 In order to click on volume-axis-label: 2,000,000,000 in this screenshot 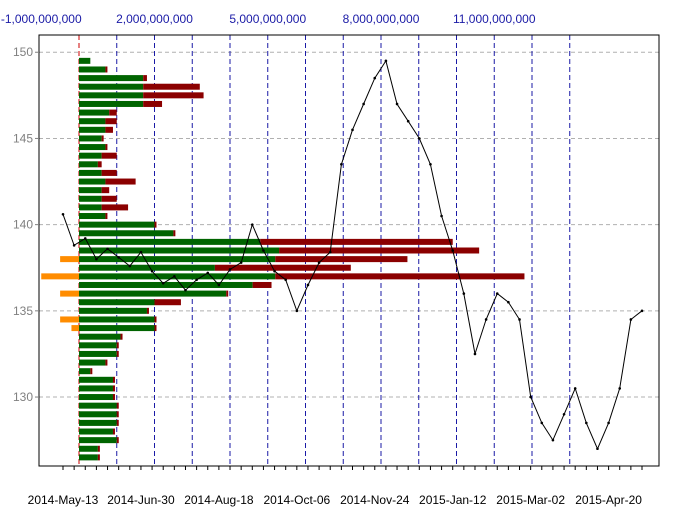, I will do `click(154, 19)`.